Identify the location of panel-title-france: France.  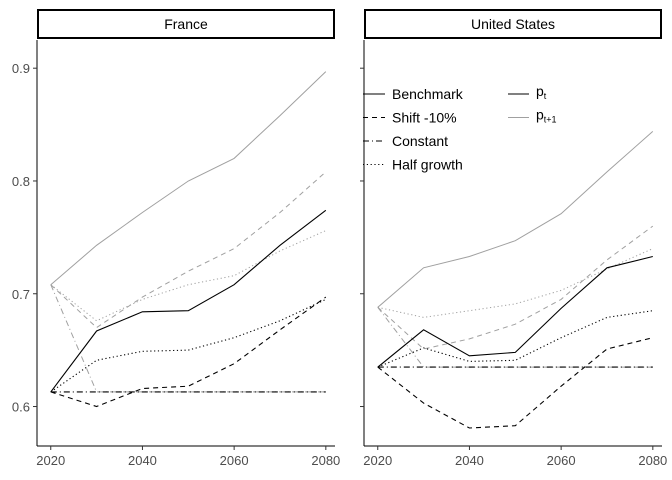
(186, 24).